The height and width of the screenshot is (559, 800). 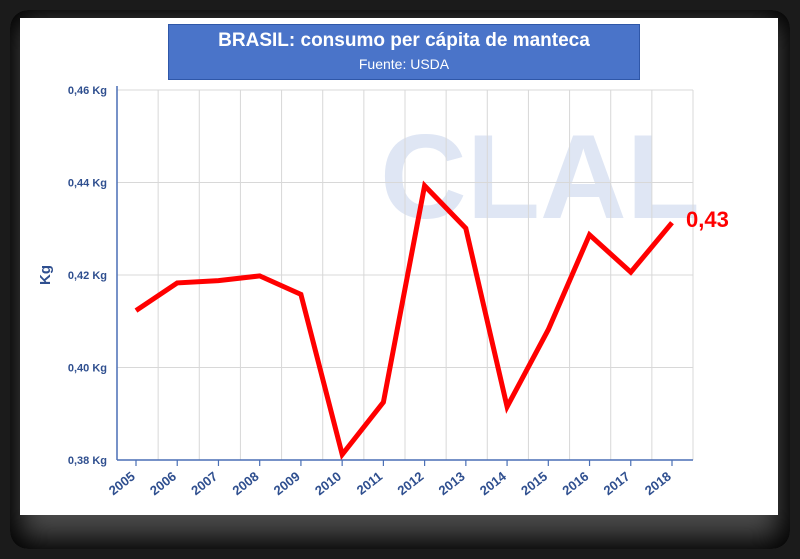 I want to click on x-tick-label: 2013, so click(x=452, y=484).